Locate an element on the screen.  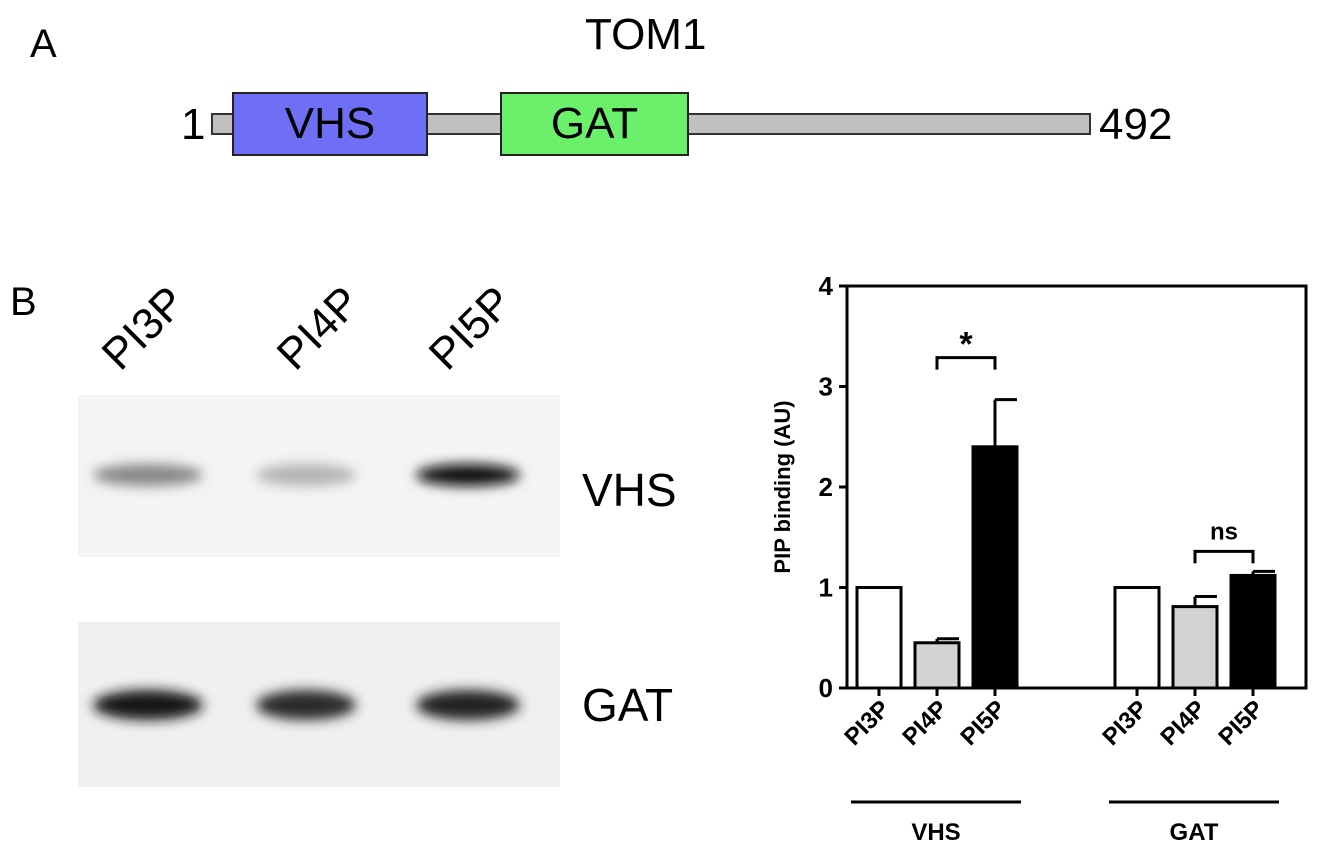
significance-label: ns is located at coordinates (1224, 531).